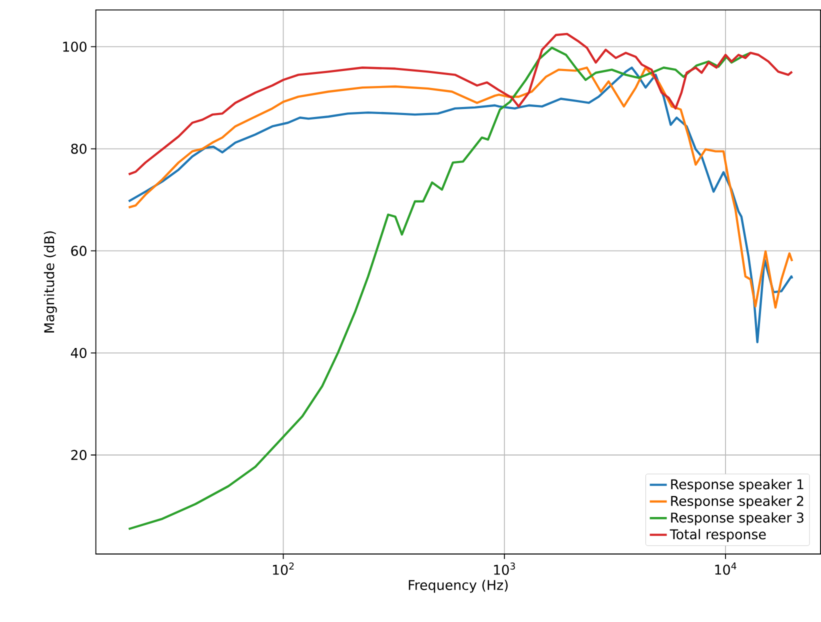  What do you see at coordinates (718, 535) in the screenshot?
I see `legend-label: Total response` at bounding box center [718, 535].